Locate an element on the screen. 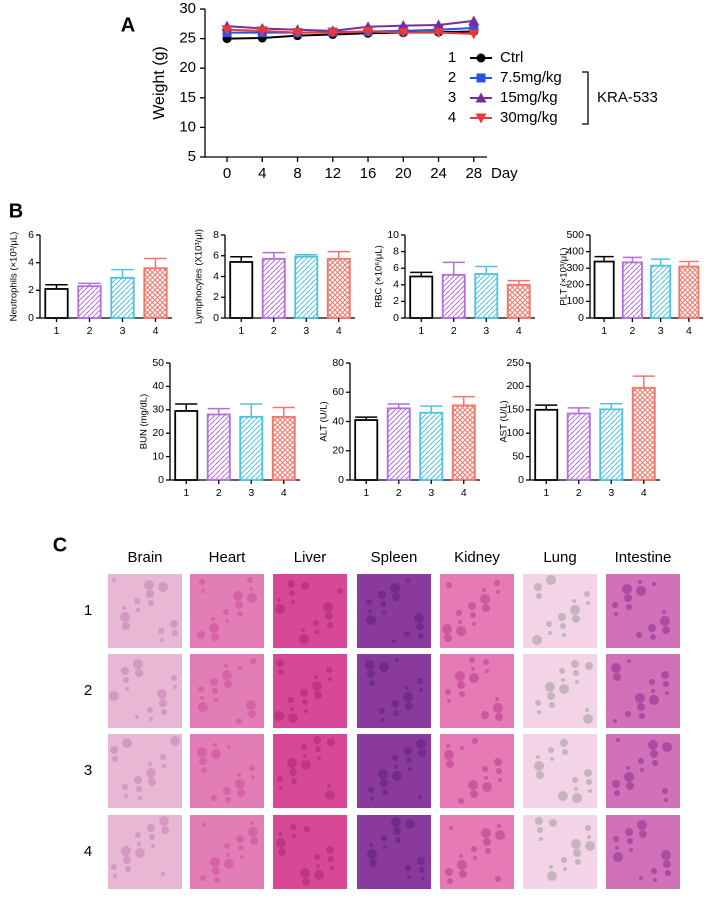 The image size is (709, 902). series-line is located at coordinates (350, 25).